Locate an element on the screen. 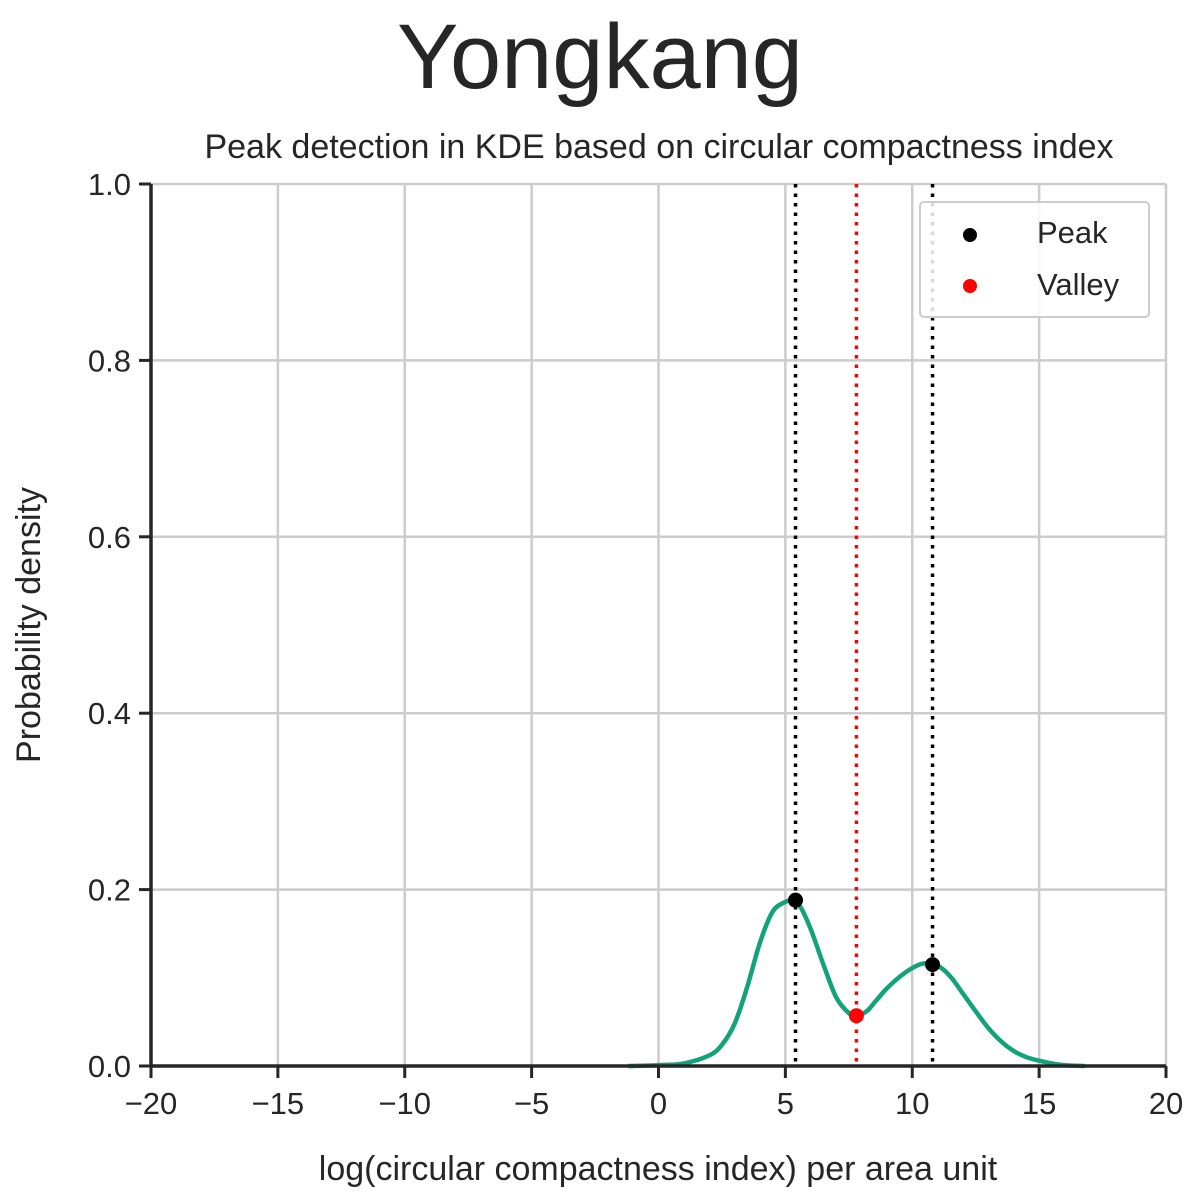 This screenshot has height=1200, width=1200. y-tick-label: 0.8 is located at coordinates (109, 360).